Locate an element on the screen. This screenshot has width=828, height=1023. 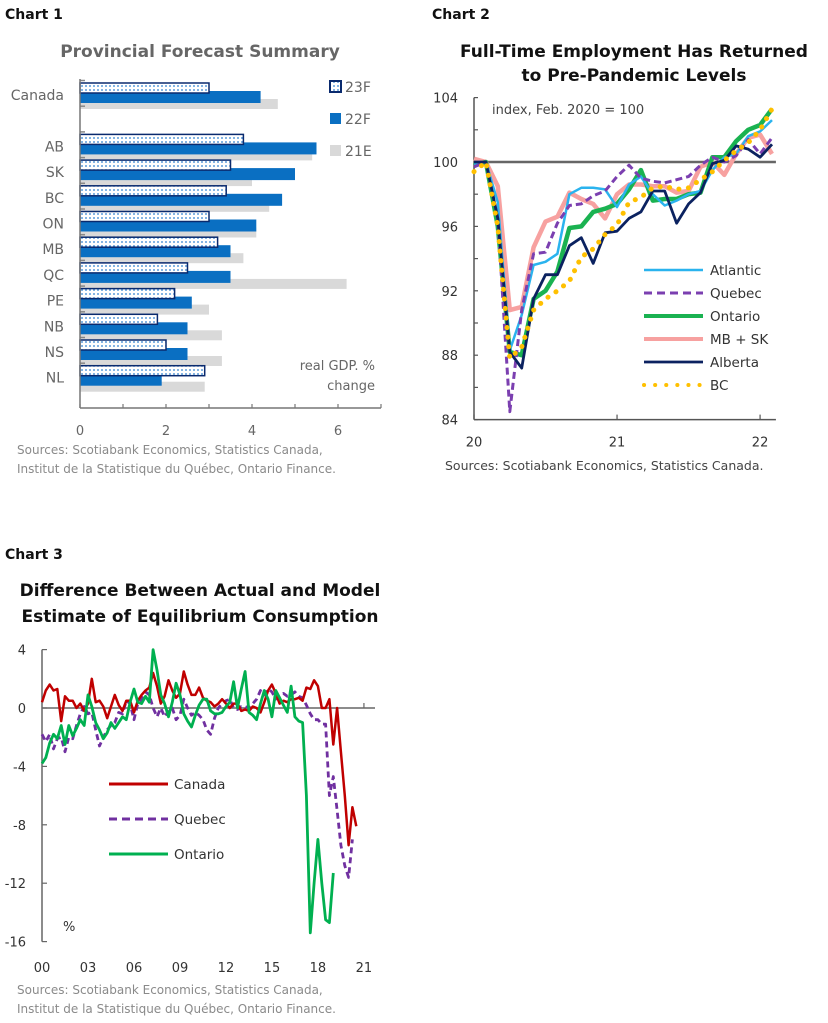
x-tick-label: 09 is located at coordinates (180, 968).